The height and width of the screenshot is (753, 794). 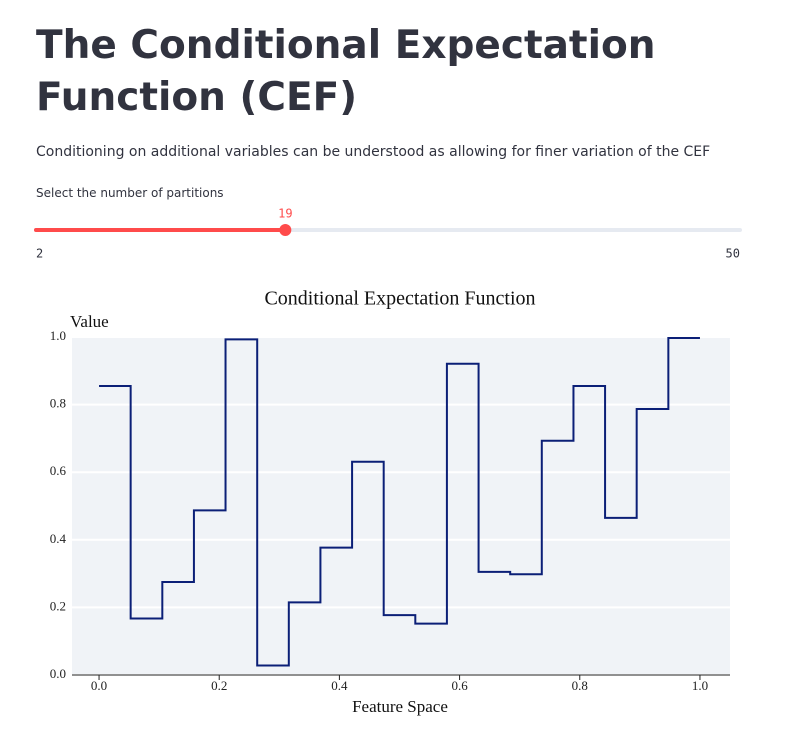 I want to click on y-tick-label: 0.0, so click(x=58, y=673).